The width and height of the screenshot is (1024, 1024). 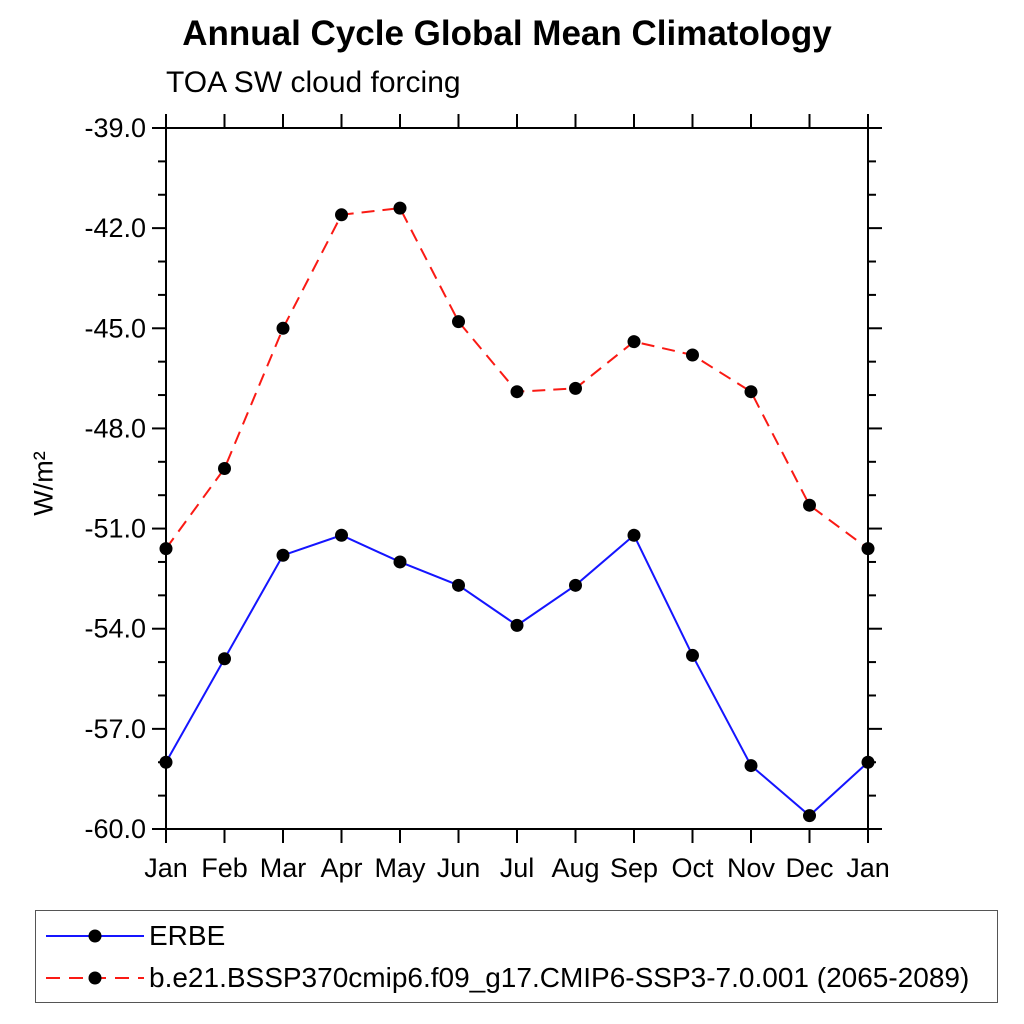 What do you see at coordinates (634, 868) in the screenshot?
I see `x-tick-label: Sep` at bounding box center [634, 868].